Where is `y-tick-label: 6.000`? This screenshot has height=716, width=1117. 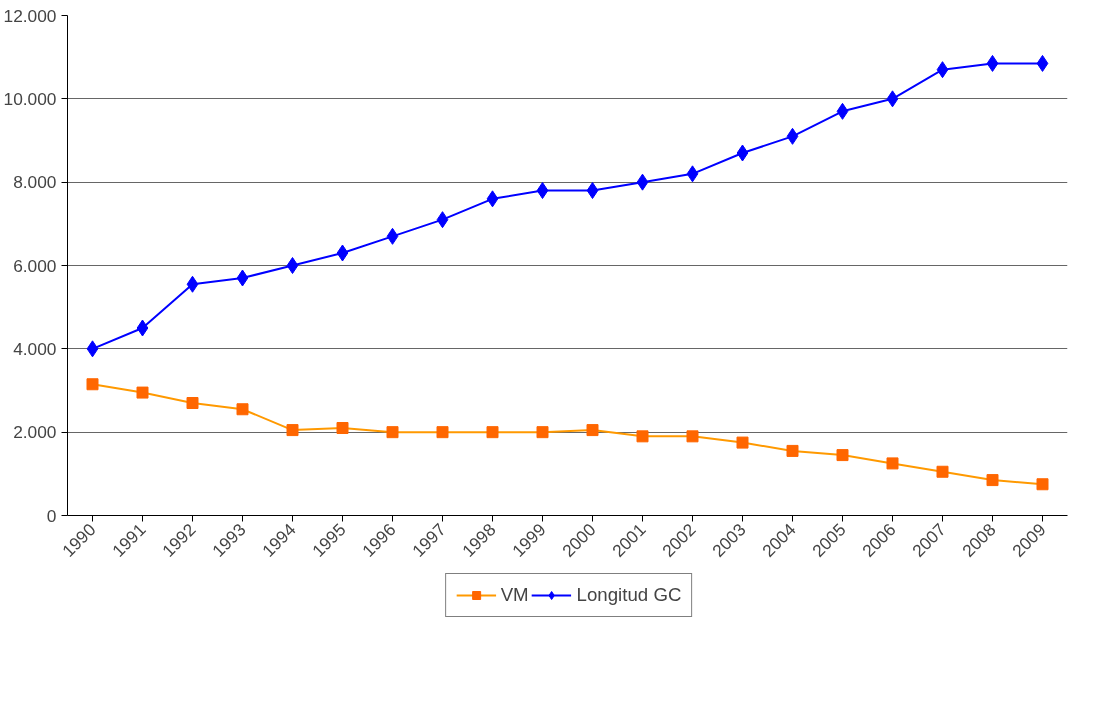 y-tick-label: 6.000 is located at coordinates (35, 265).